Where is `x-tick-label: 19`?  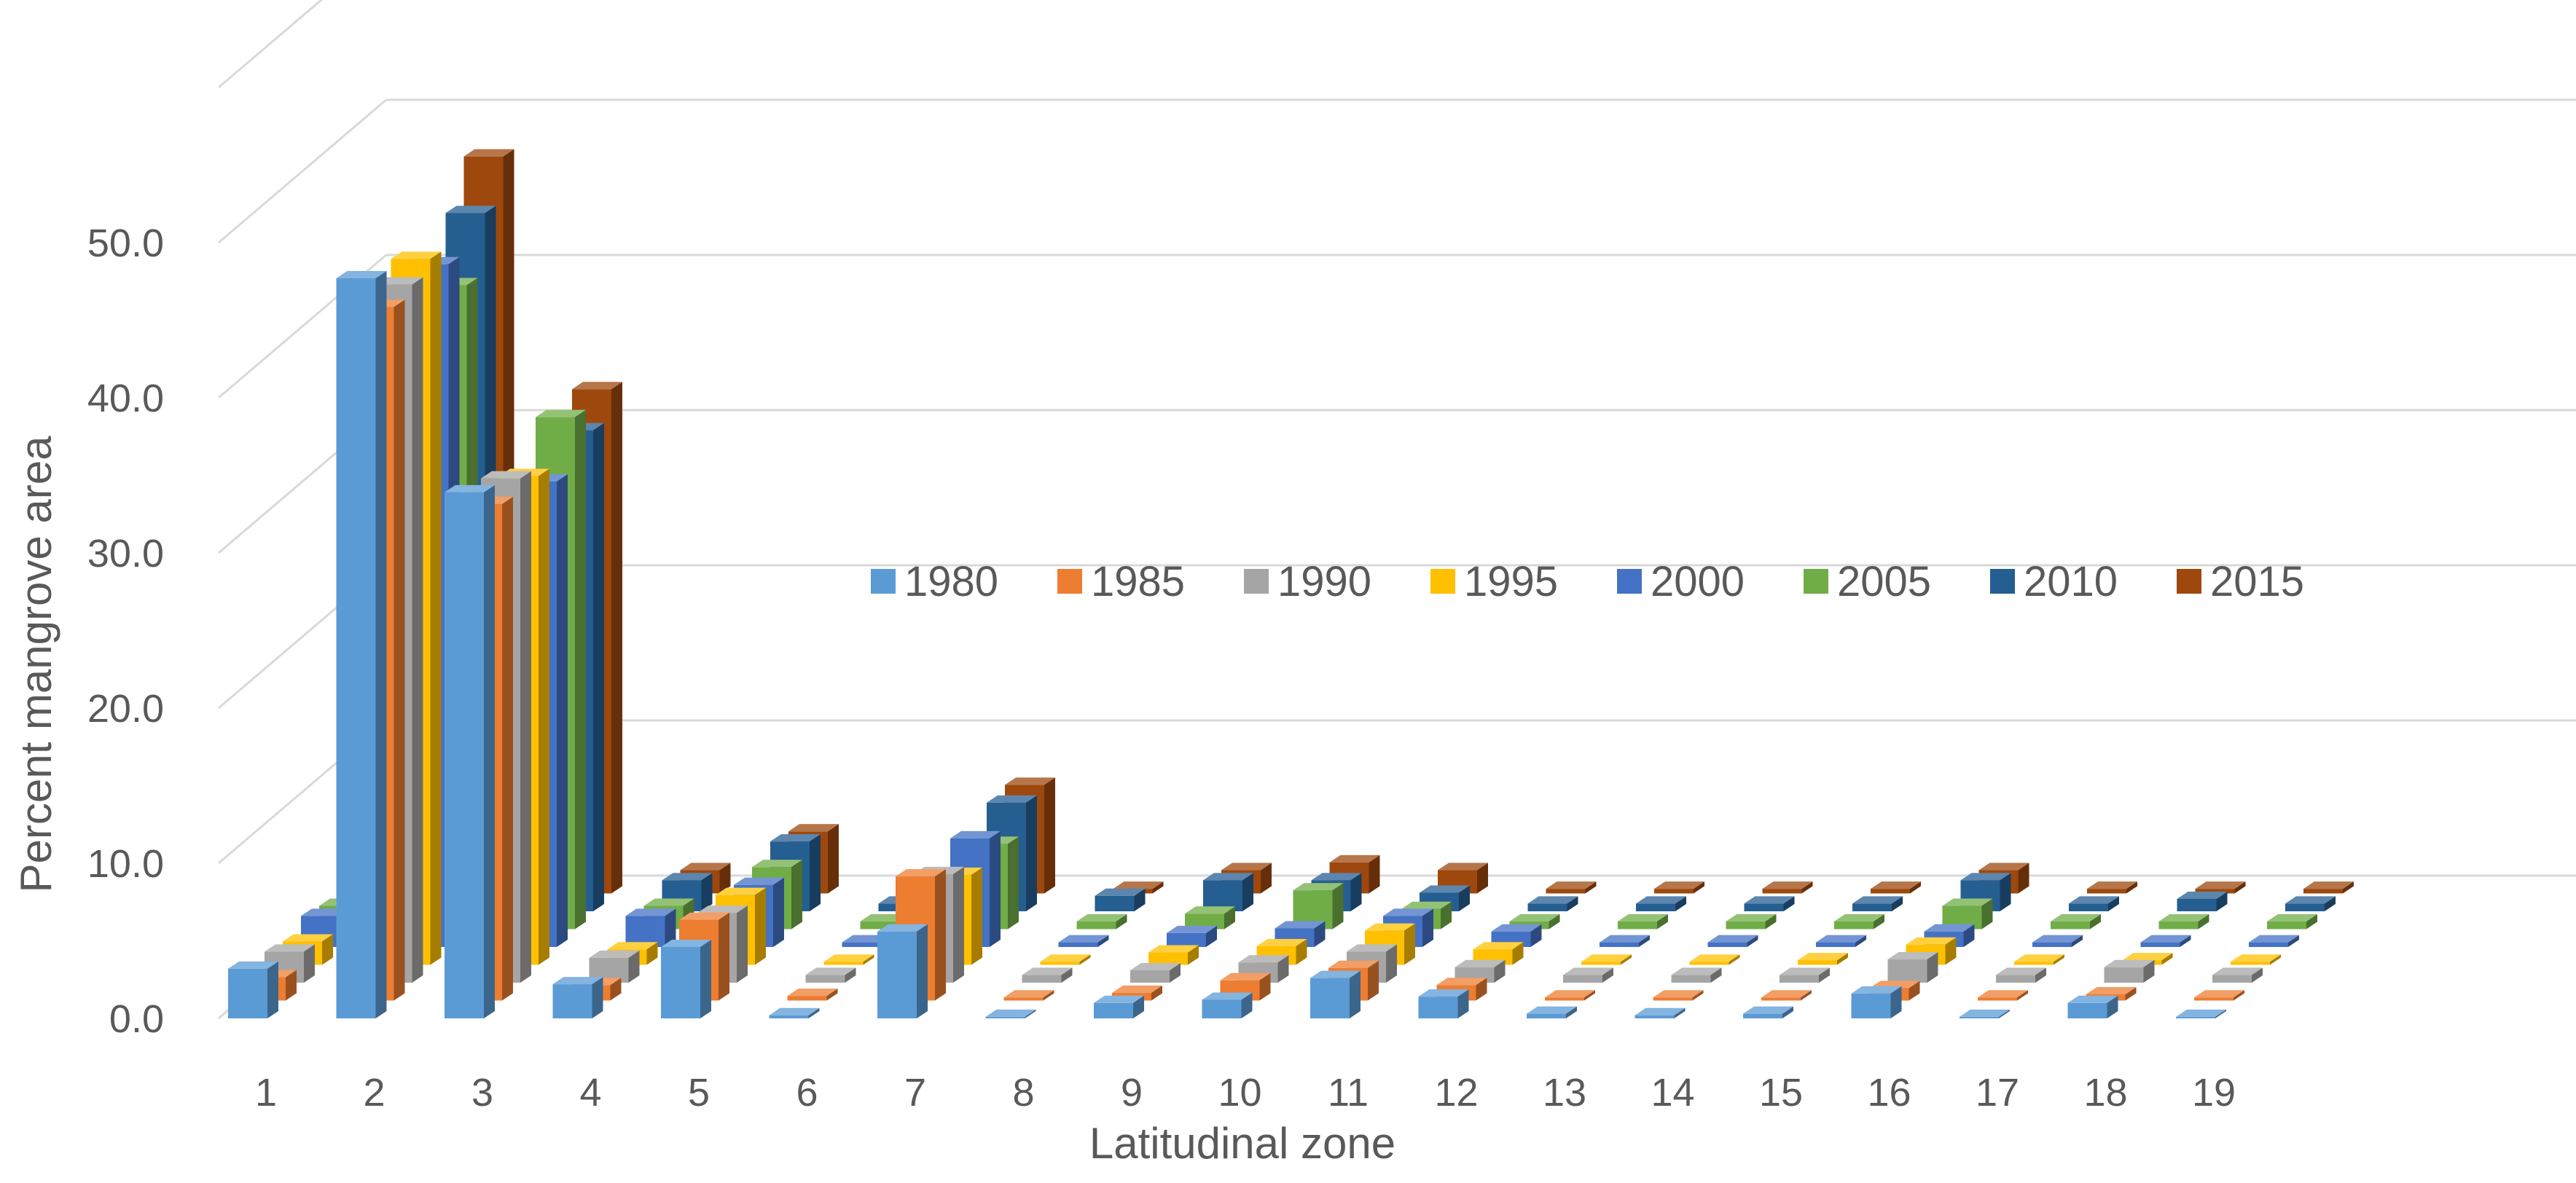 x-tick-label: 19 is located at coordinates (2214, 1093).